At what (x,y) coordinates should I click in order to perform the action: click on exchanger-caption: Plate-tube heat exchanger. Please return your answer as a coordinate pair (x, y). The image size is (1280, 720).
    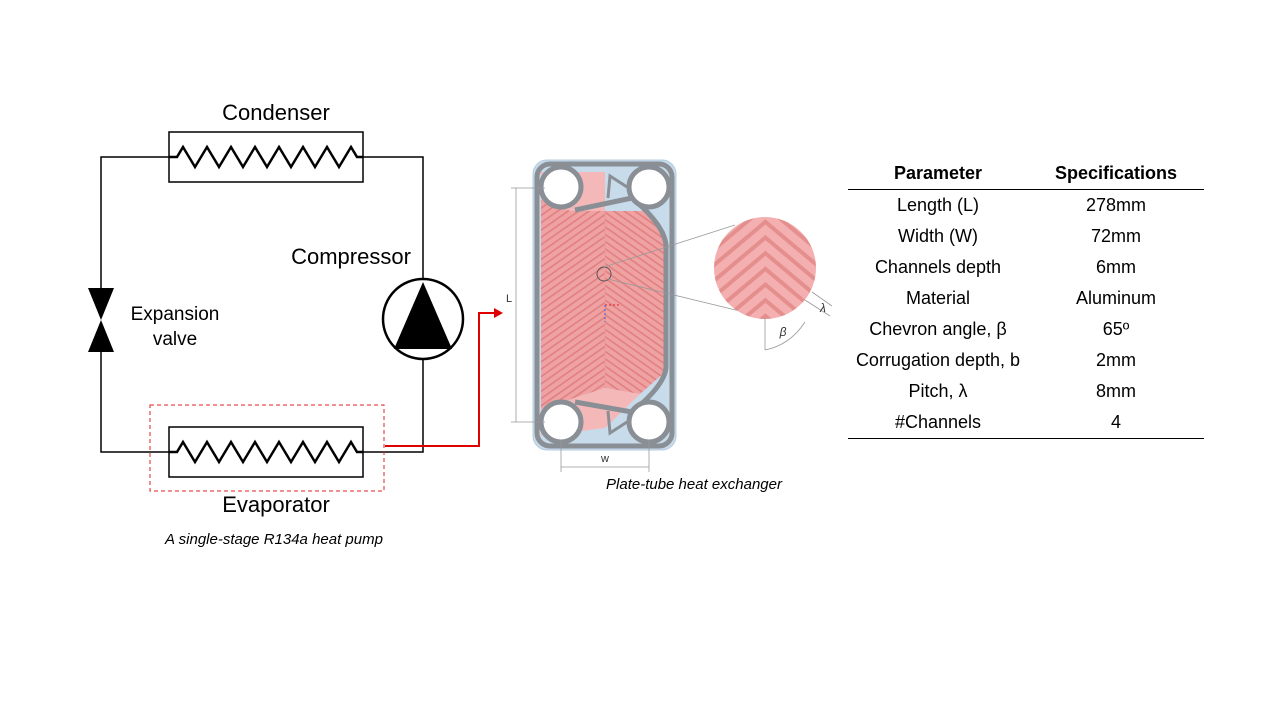
    Looking at the image, I should click on (694, 484).